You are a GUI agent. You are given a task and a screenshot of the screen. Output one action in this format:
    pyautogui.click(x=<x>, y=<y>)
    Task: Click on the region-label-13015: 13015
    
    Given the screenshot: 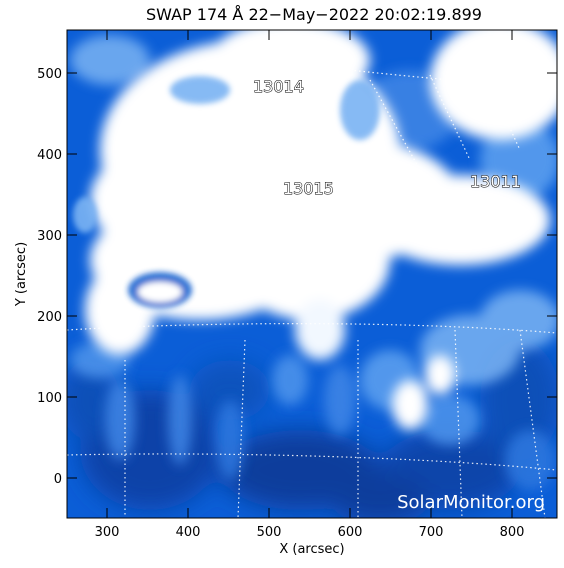 What is the action you would take?
    pyautogui.click(x=308, y=188)
    